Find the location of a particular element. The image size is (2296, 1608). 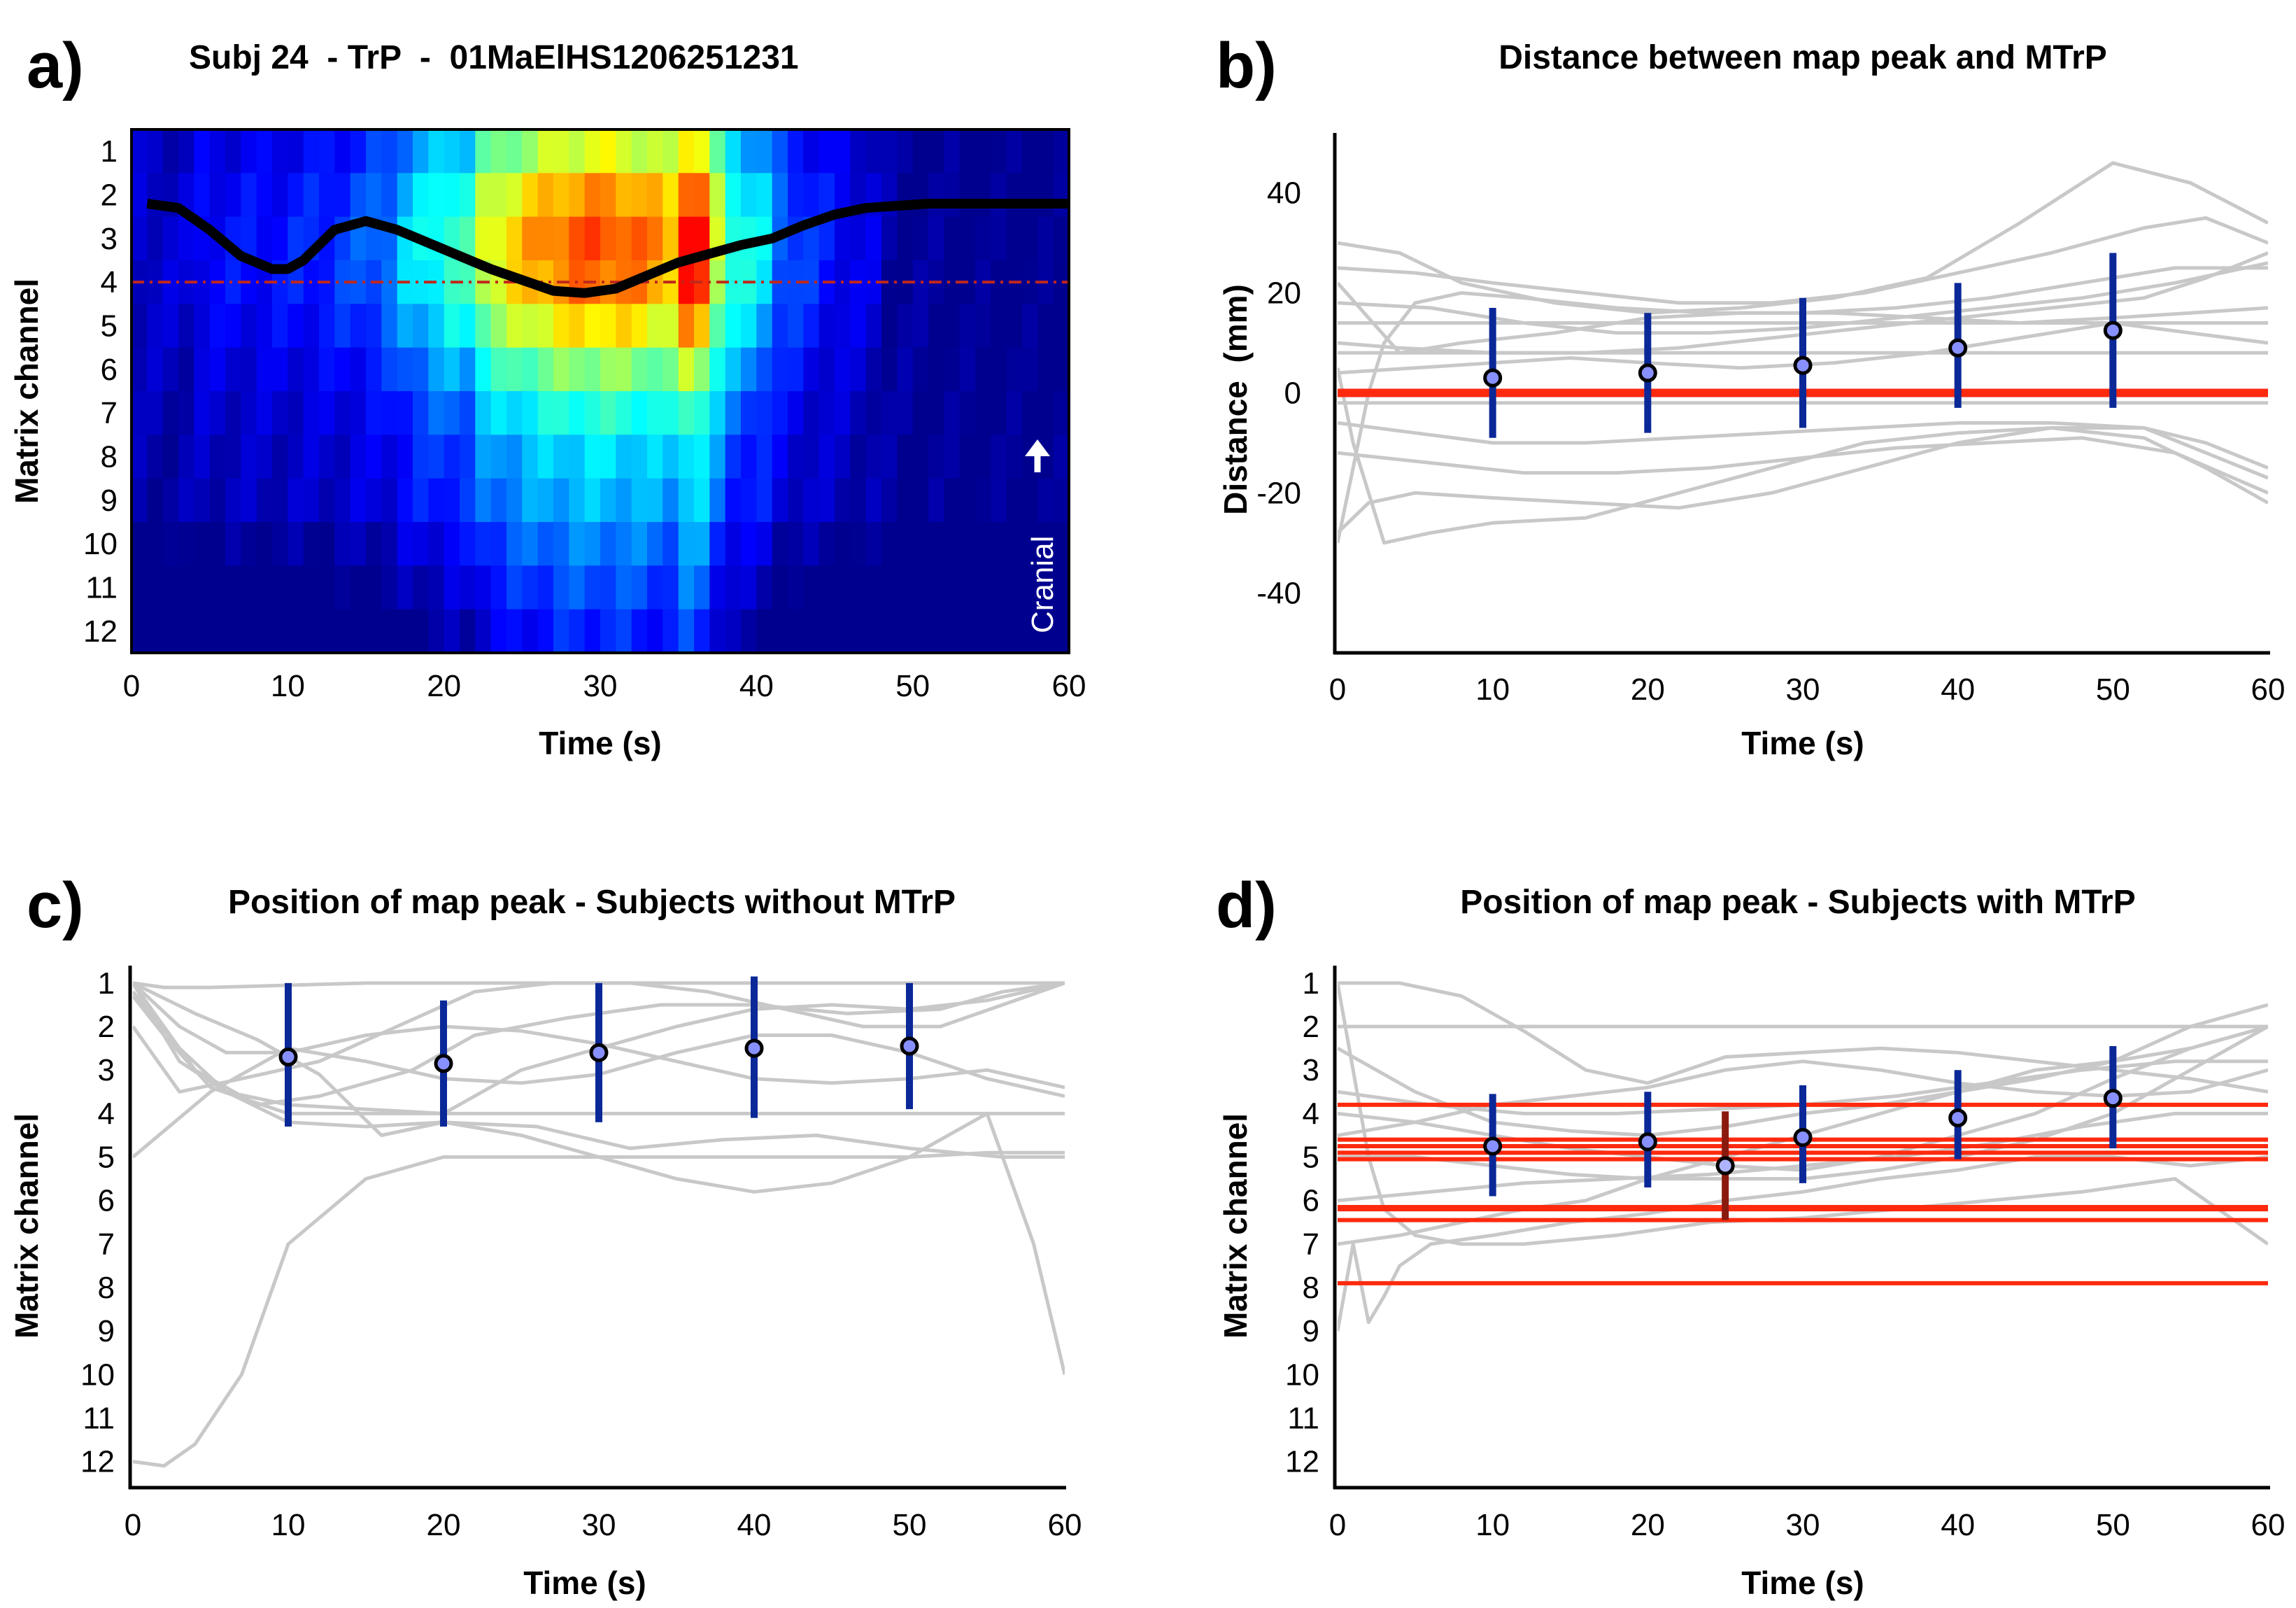

x-tick-label: 10 is located at coordinates (288, 1525).